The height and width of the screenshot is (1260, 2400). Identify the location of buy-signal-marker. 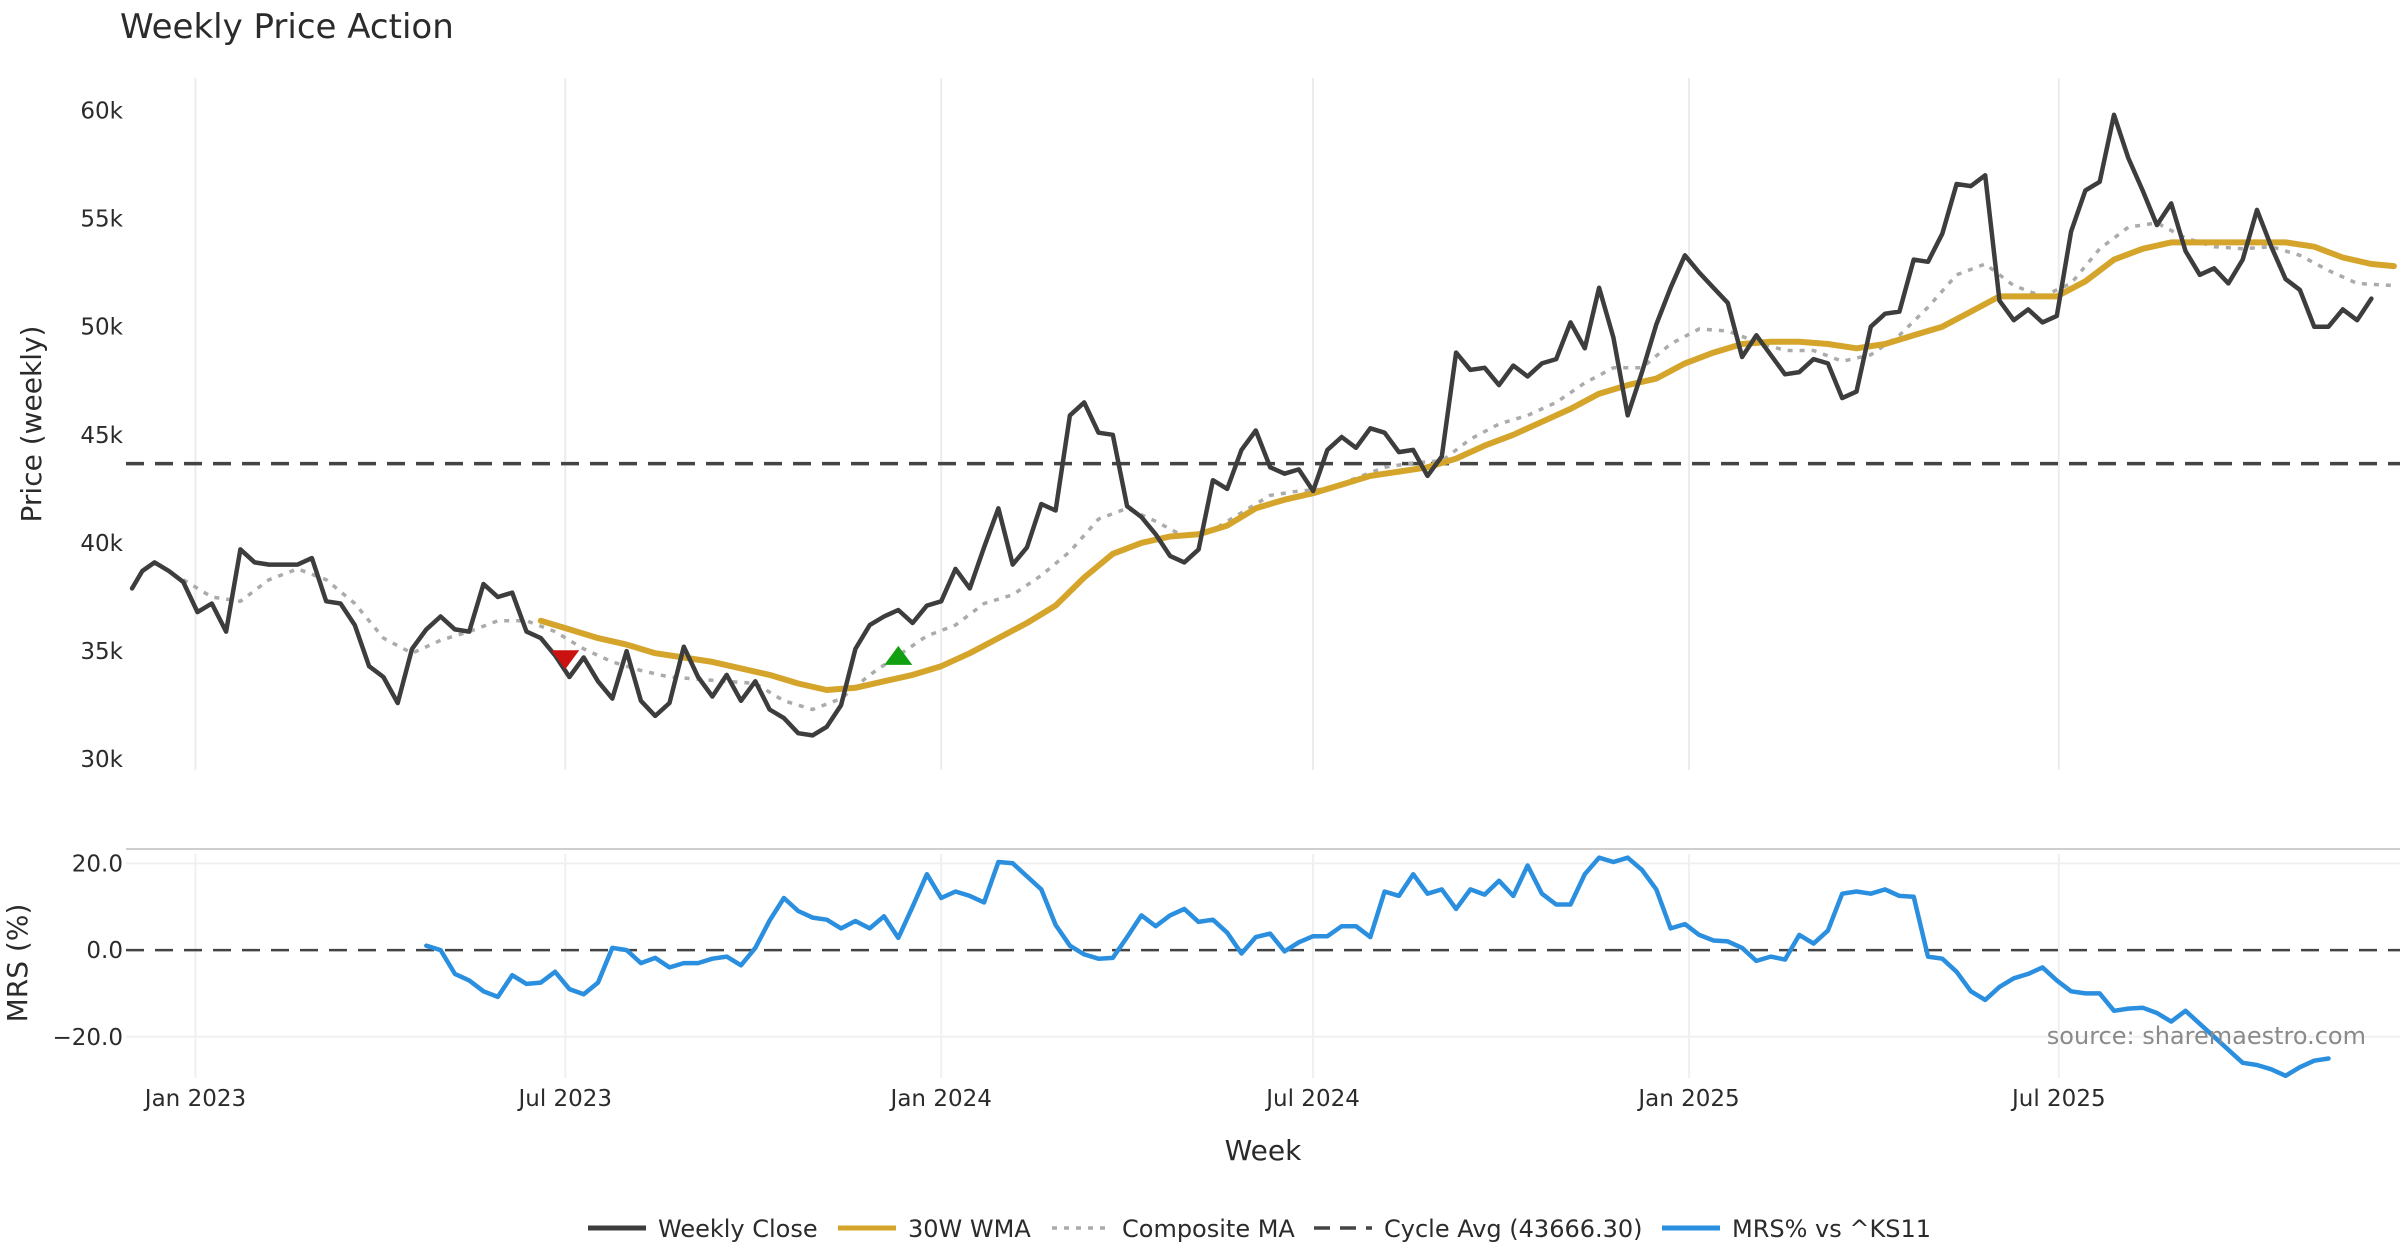
(898, 655).